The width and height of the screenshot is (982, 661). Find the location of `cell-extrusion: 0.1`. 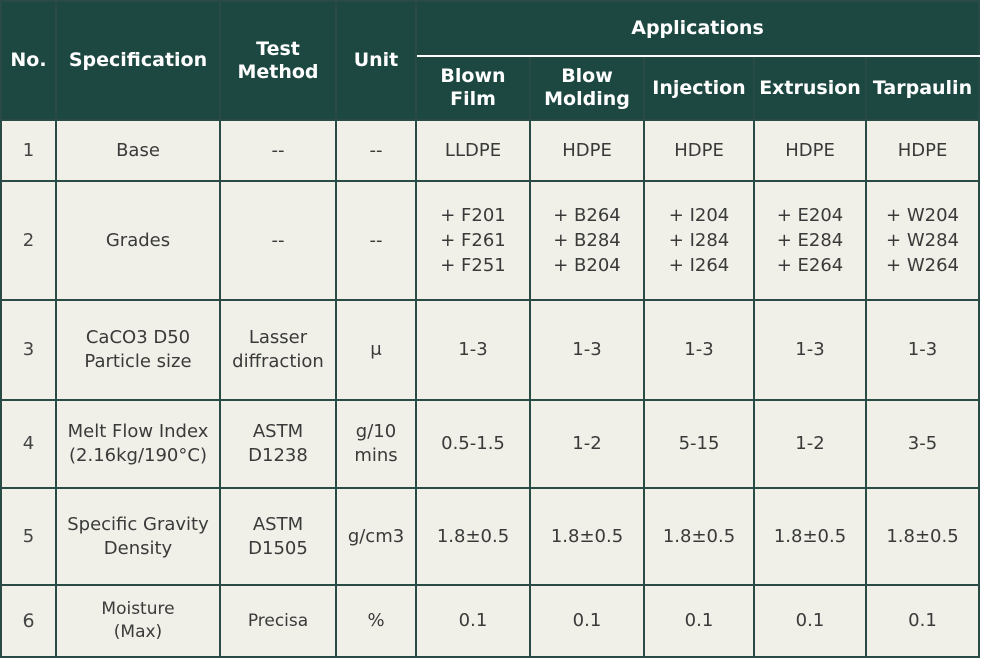

cell-extrusion: 0.1 is located at coordinates (810, 621).